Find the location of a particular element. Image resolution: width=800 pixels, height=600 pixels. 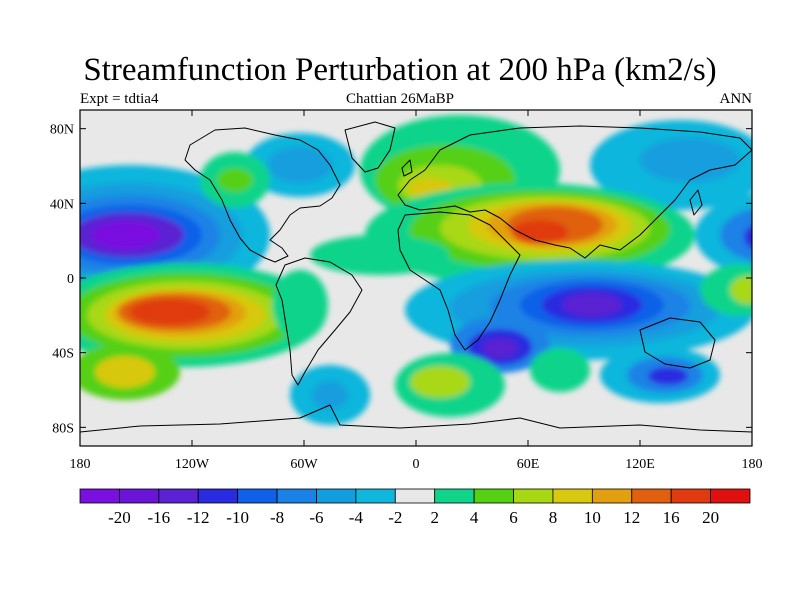

australia-coast is located at coordinates (677, 343).